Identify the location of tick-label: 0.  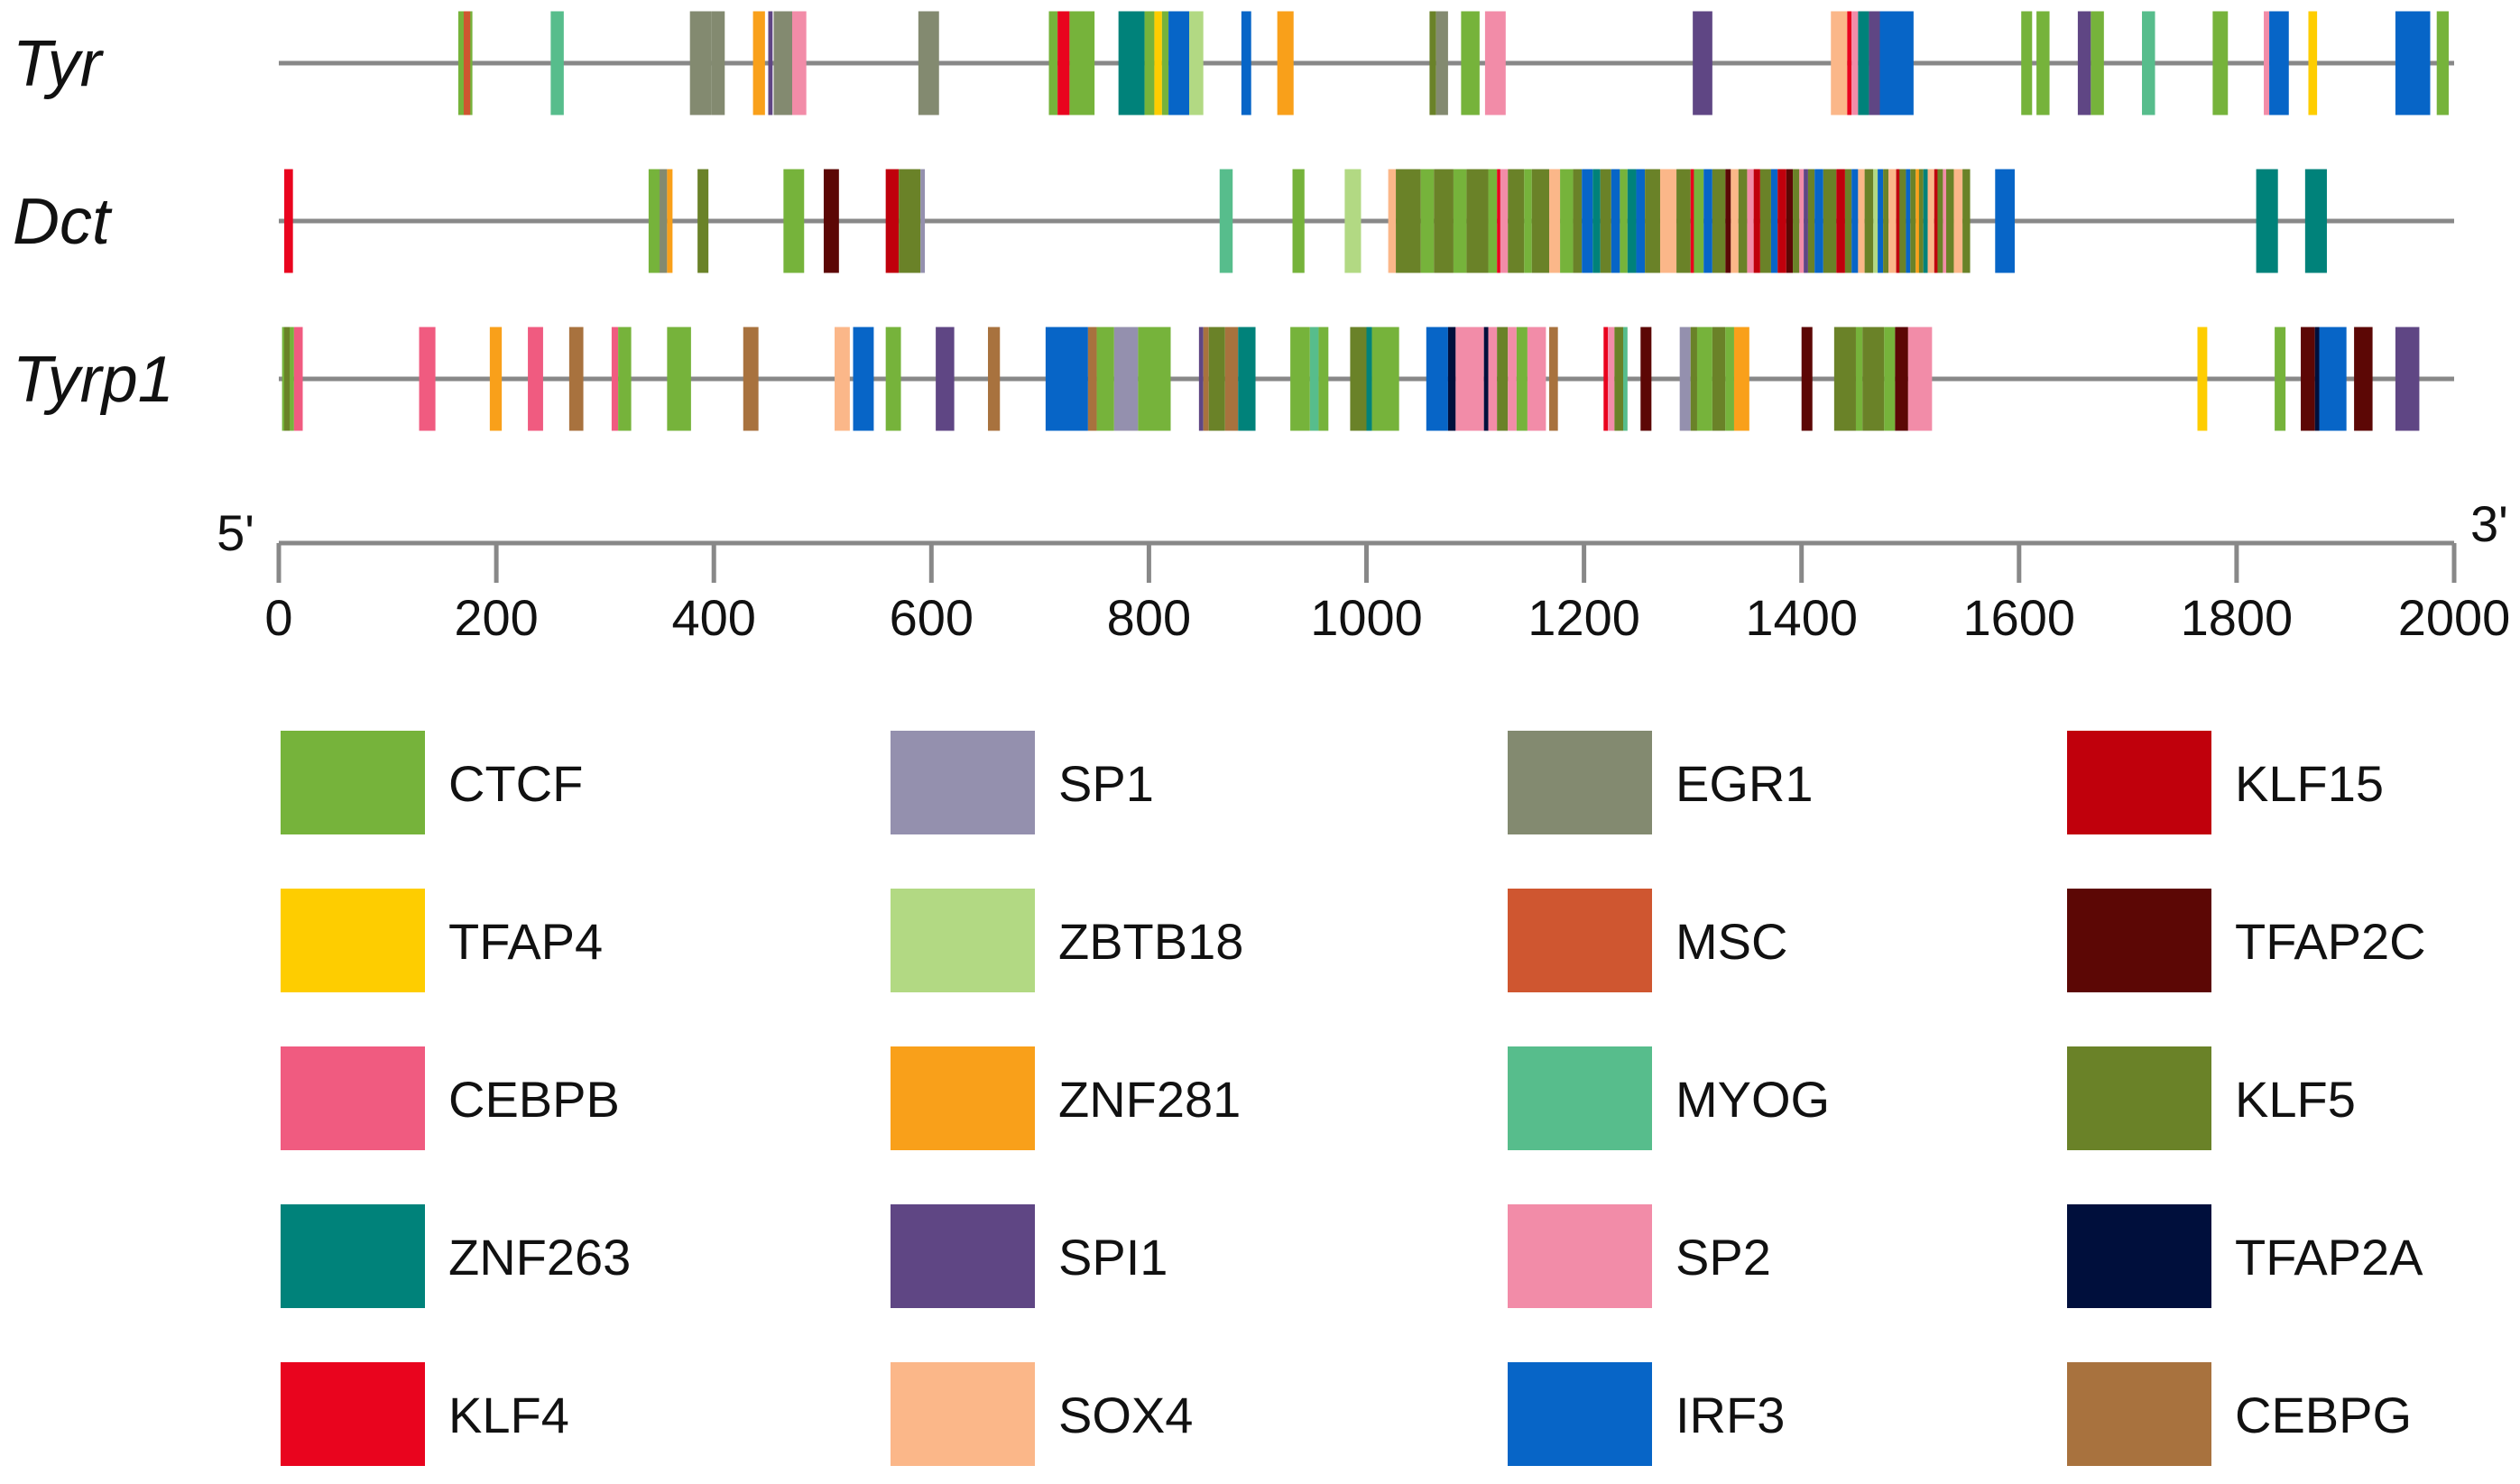
(278, 617).